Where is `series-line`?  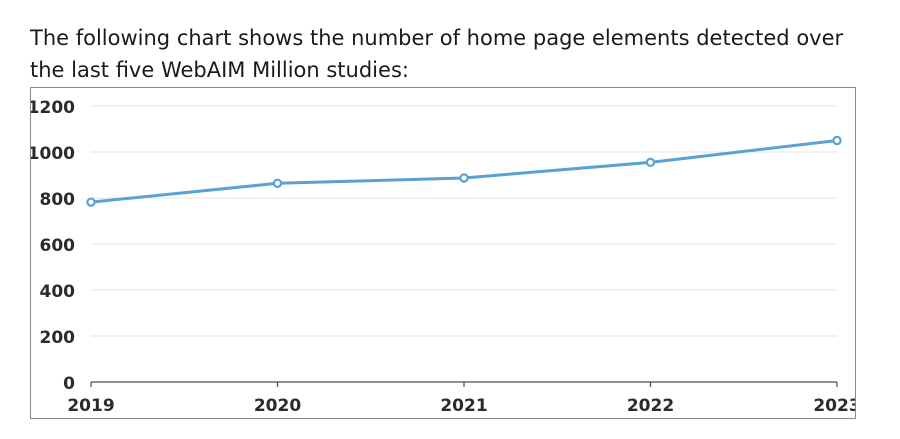
series-line is located at coordinates (464, 171).